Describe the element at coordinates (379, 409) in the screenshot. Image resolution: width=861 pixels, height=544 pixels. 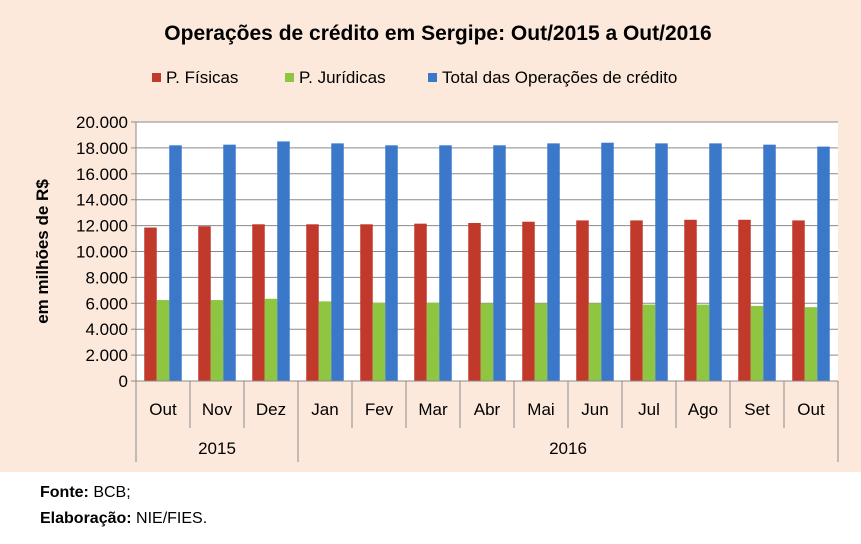
I see `x-tick-label: Fev` at that location.